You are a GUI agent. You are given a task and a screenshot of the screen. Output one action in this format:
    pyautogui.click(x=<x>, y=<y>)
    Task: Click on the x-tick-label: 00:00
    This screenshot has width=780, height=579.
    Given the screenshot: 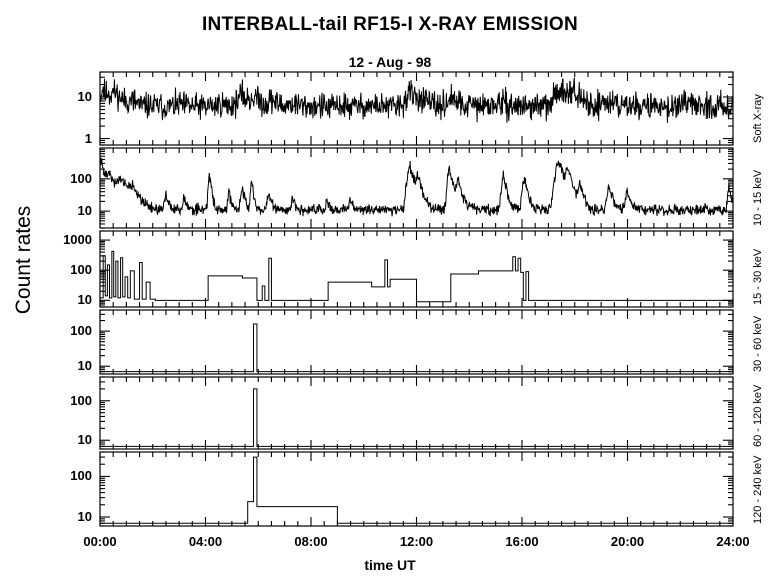 What is the action you would take?
    pyautogui.click(x=100, y=541)
    